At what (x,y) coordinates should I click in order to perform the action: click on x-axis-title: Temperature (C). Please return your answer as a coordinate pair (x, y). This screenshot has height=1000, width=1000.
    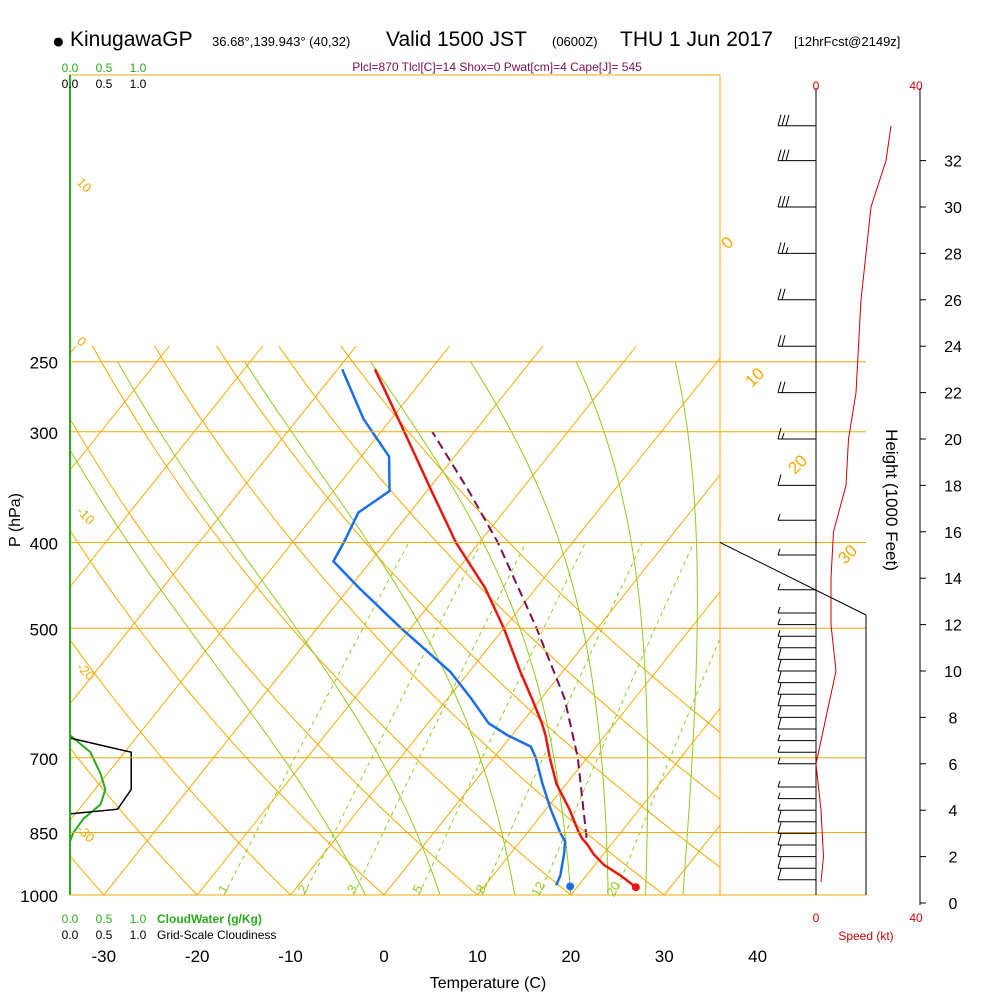
    Looking at the image, I should click on (488, 983).